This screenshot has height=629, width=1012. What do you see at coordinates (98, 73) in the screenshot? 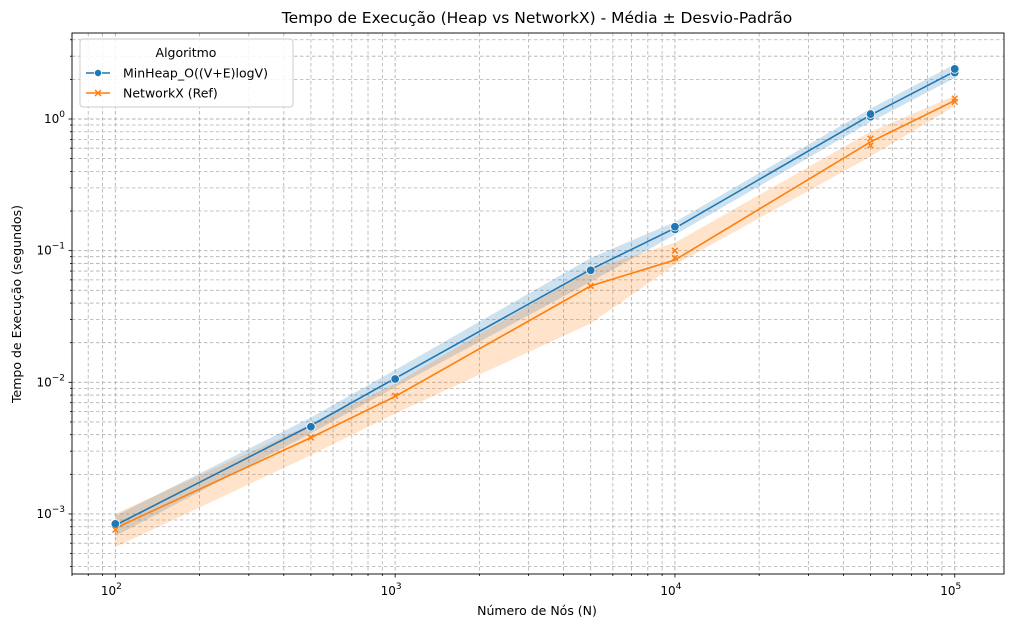
I see `legend-marker-minheap` at bounding box center [98, 73].